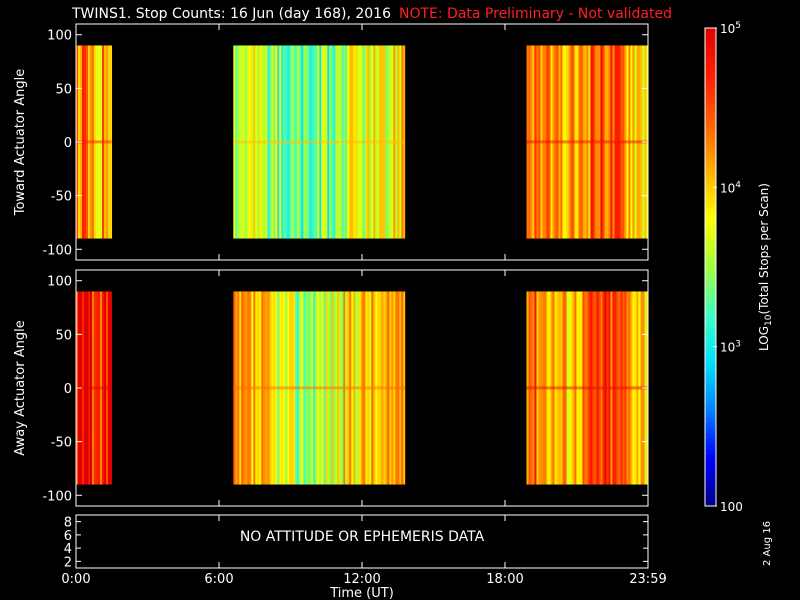 Image resolution: width=800 pixels, height=600 pixels. Describe the element at coordinates (59, 36) in the screenshot. I see `y-tick-label: 100` at that location.